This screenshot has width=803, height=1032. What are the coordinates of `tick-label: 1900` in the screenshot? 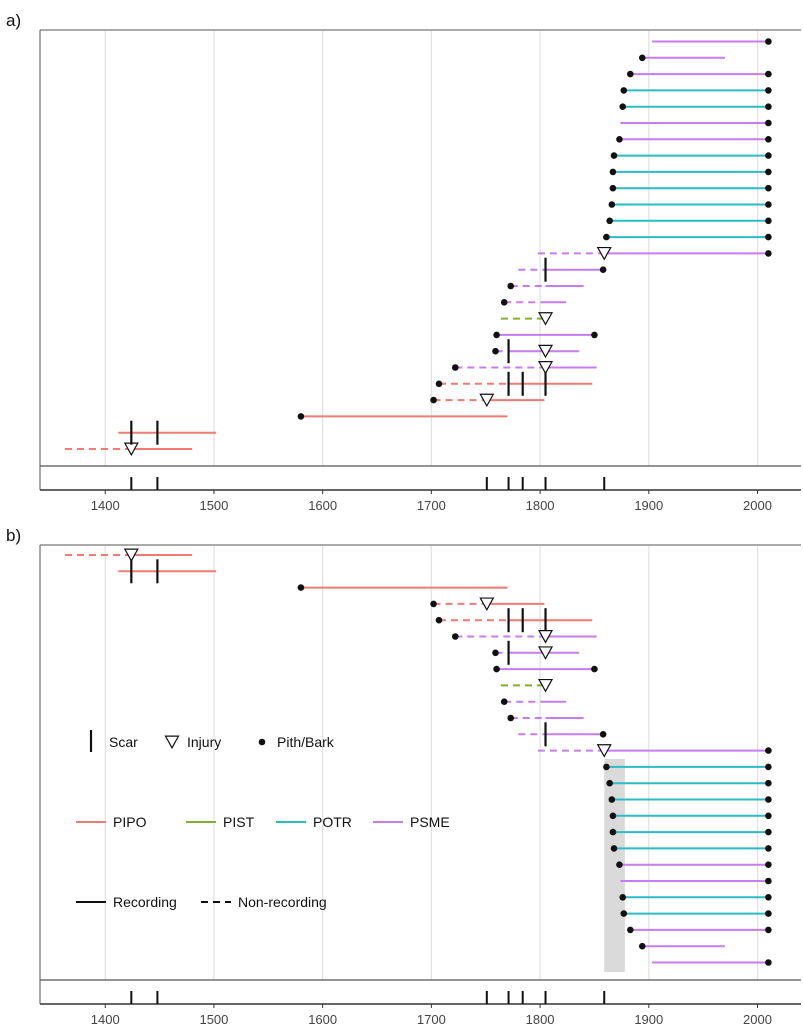 It's located at (648, 505).